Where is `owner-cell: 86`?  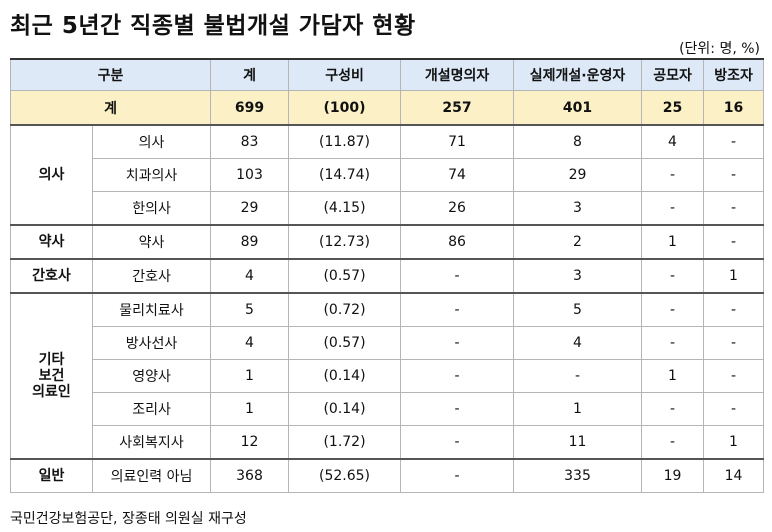 owner-cell: 86 is located at coordinates (457, 242).